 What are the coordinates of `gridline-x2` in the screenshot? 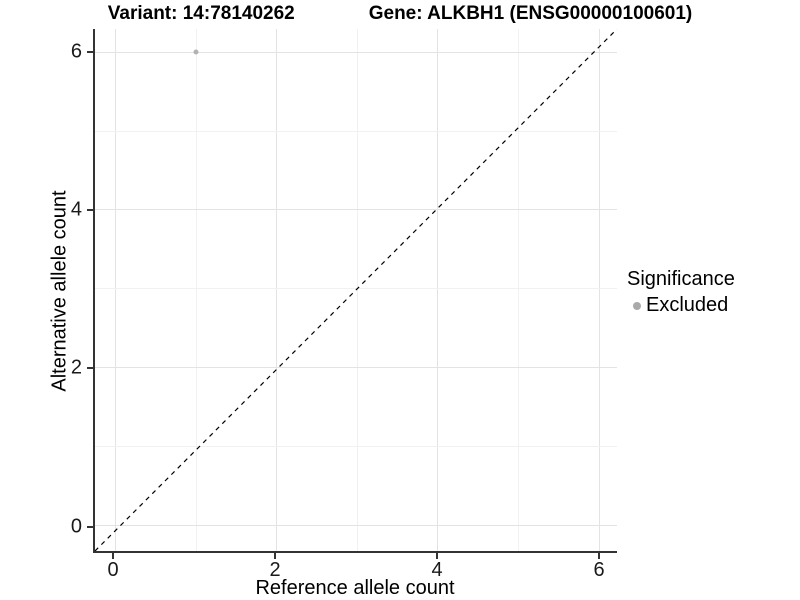 It's located at (277, 290).